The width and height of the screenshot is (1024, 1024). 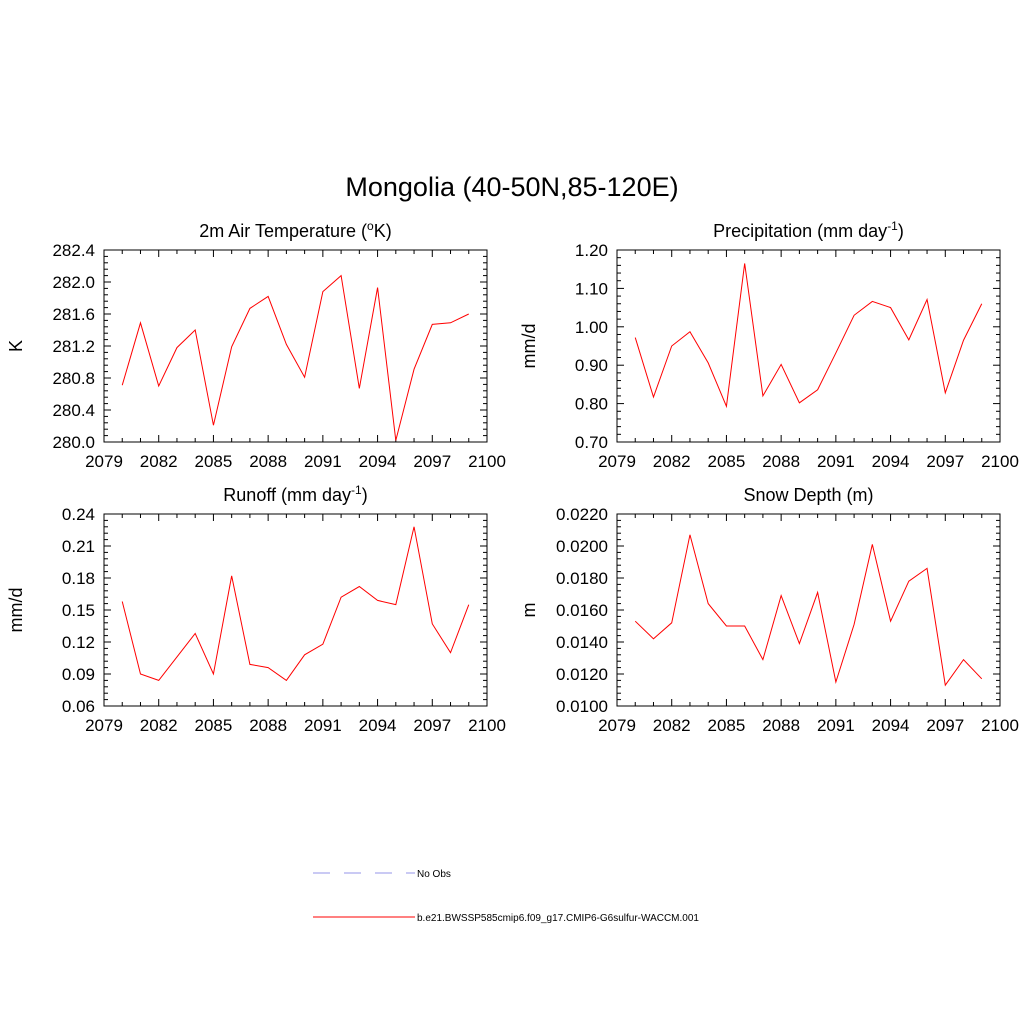 I want to click on y-tick-label: 0.0220, so click(x=582, y=514).